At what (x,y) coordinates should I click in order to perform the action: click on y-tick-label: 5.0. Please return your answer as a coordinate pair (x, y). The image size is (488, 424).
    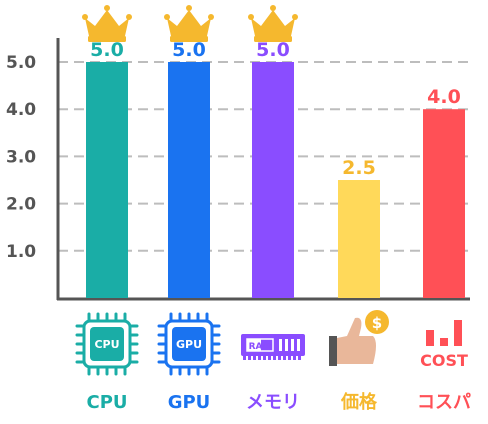
    Looking at the image, I should click on (21, 63).